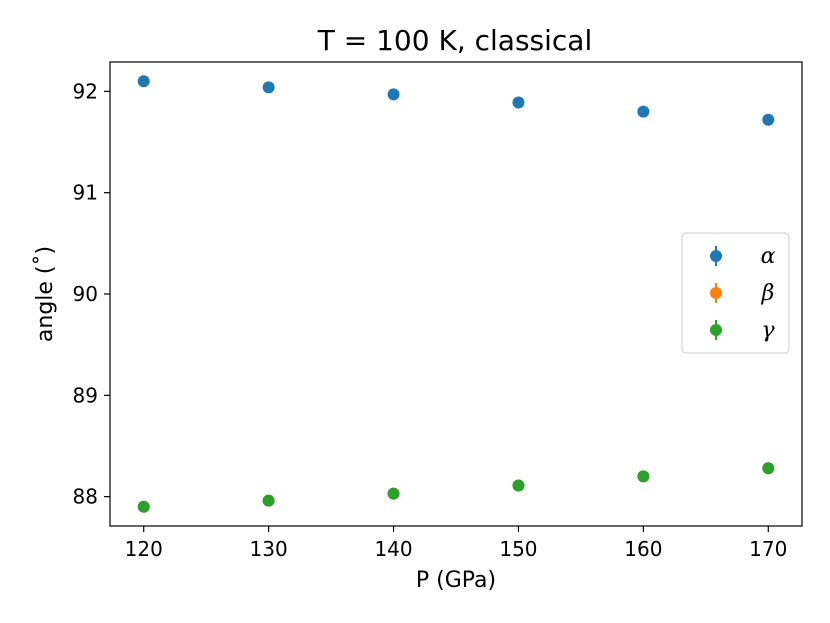  I want to click on y-axis-label: angle (˚), so click(45, 294).